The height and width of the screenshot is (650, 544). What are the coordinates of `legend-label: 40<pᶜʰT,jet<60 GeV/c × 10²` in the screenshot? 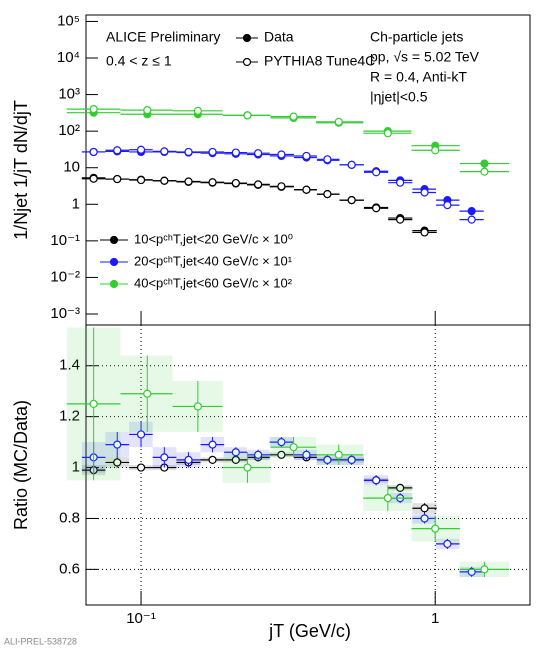 It's located at (213, 282).